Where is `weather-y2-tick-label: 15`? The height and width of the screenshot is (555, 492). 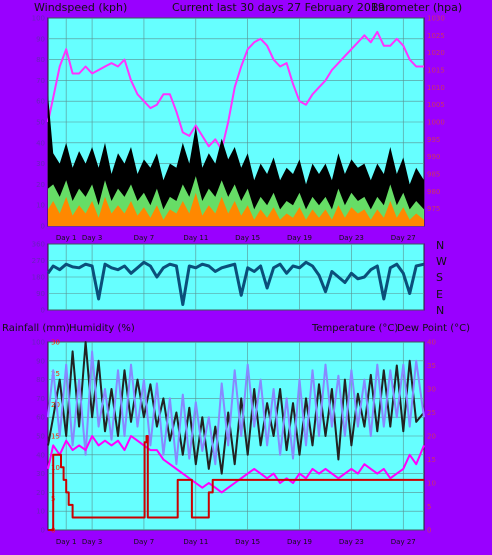 weather-y2-tick-label: 15 is located at coordinates (431, 460).